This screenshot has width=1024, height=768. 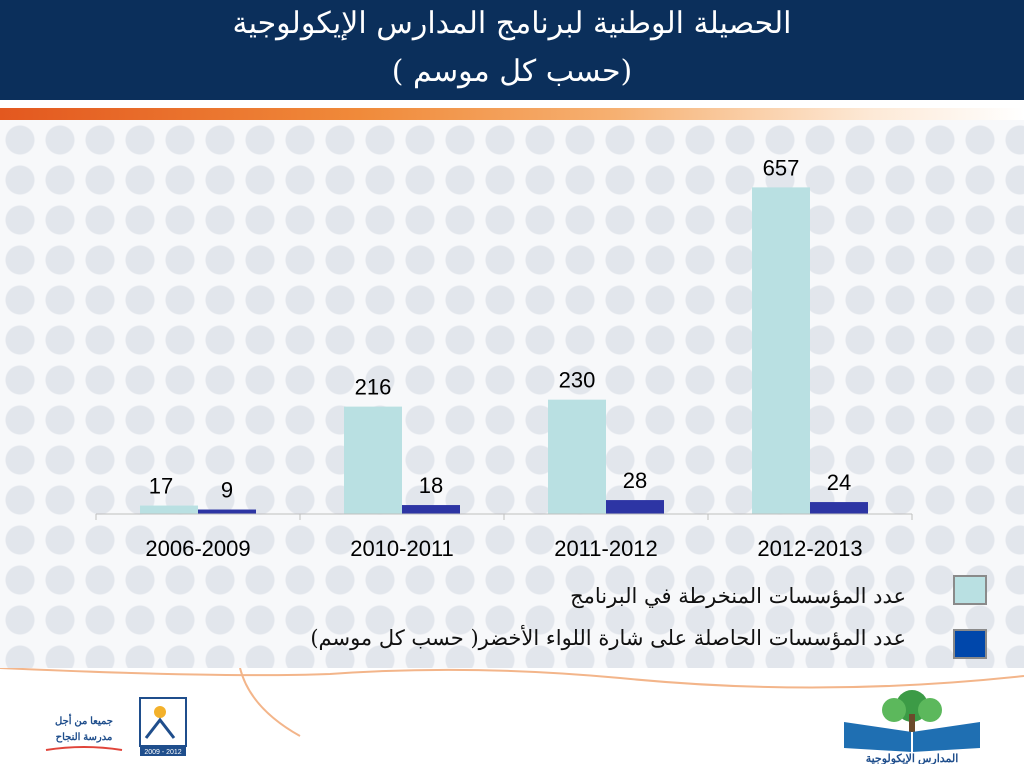 What do you see at coordinates (402, 548) in the screenshot?
I see `x-tick-label: 2010-2011` at bounding box center [402, 548].